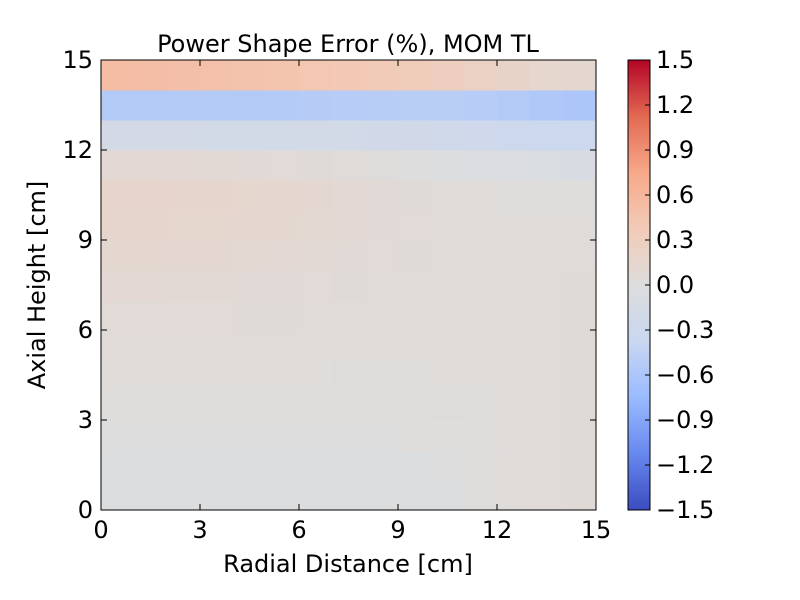 This screenshot has width=800, height=600. I want to click on colorbar-tick-label: −1.5, so click(685, 510).